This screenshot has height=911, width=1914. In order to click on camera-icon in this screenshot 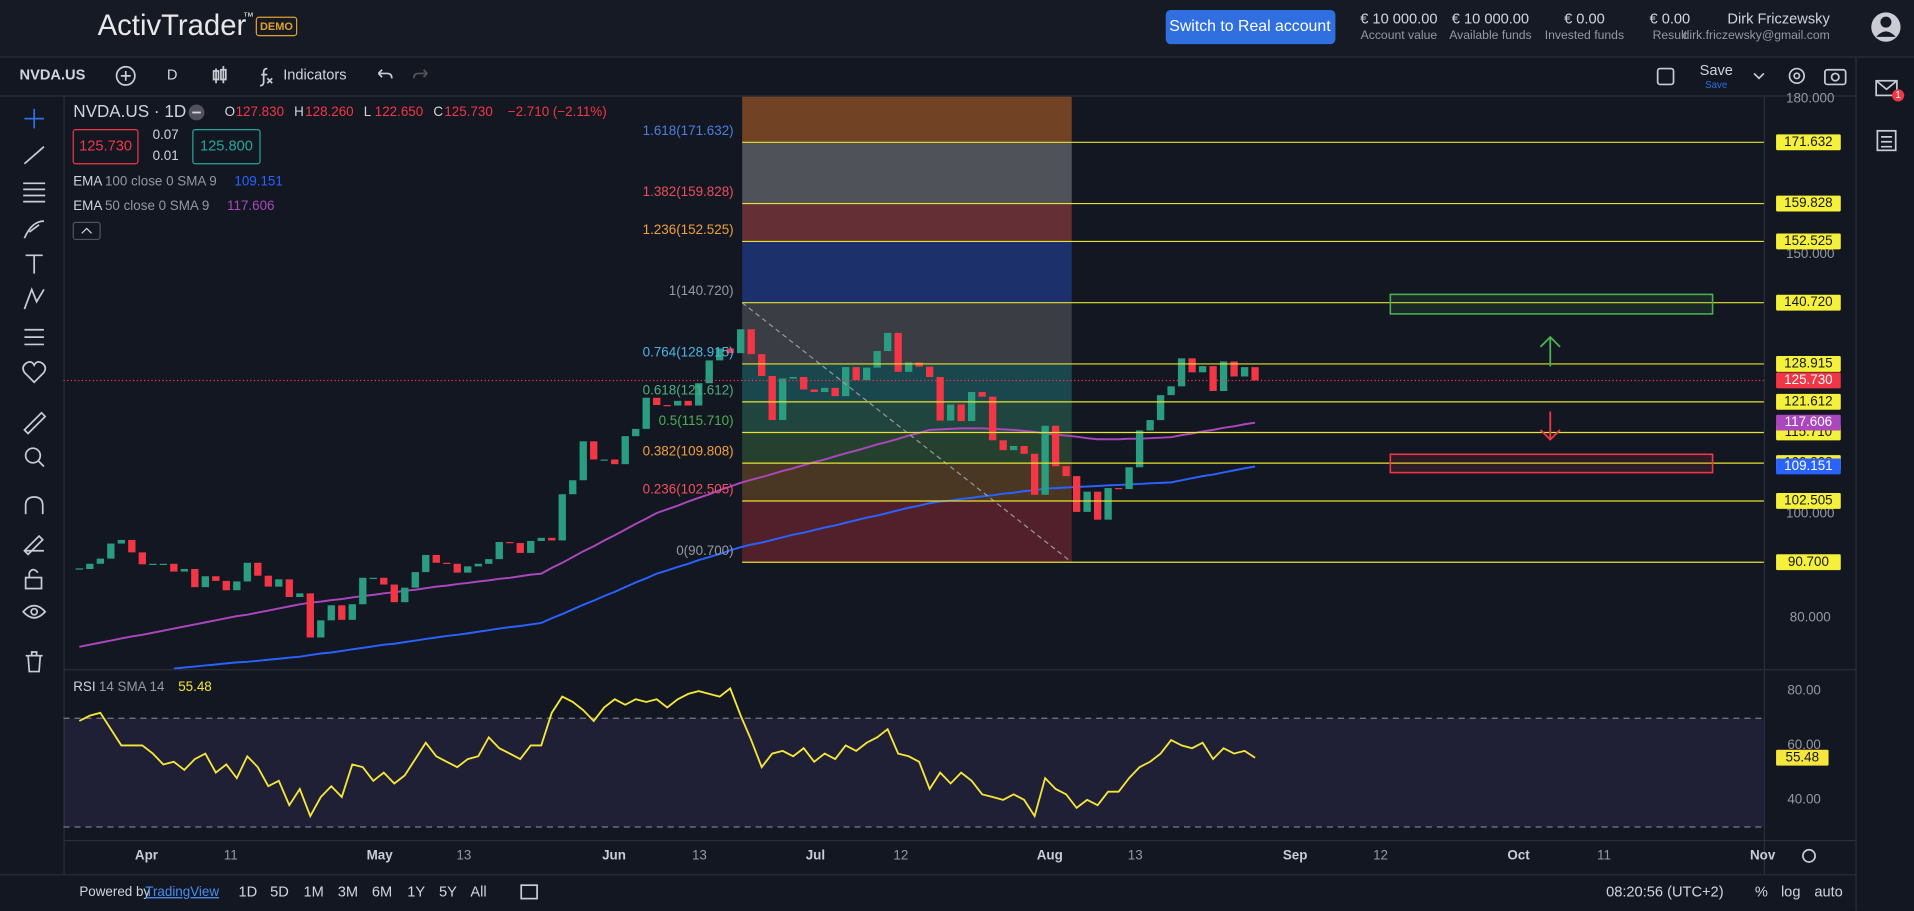, I will do `click(1835, 77)`.